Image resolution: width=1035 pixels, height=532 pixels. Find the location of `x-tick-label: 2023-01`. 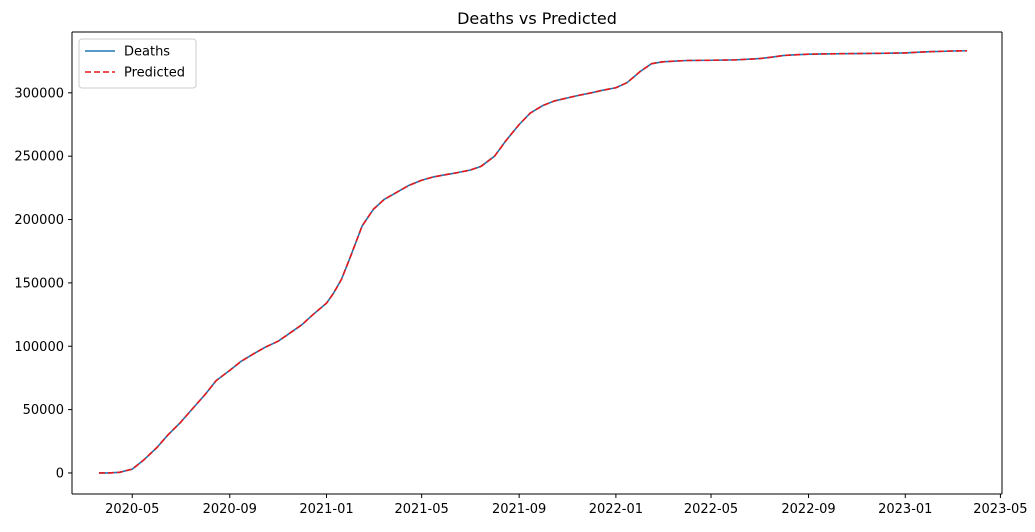

x-tick-label: 2023-01 is located at coordinates (905, 509).